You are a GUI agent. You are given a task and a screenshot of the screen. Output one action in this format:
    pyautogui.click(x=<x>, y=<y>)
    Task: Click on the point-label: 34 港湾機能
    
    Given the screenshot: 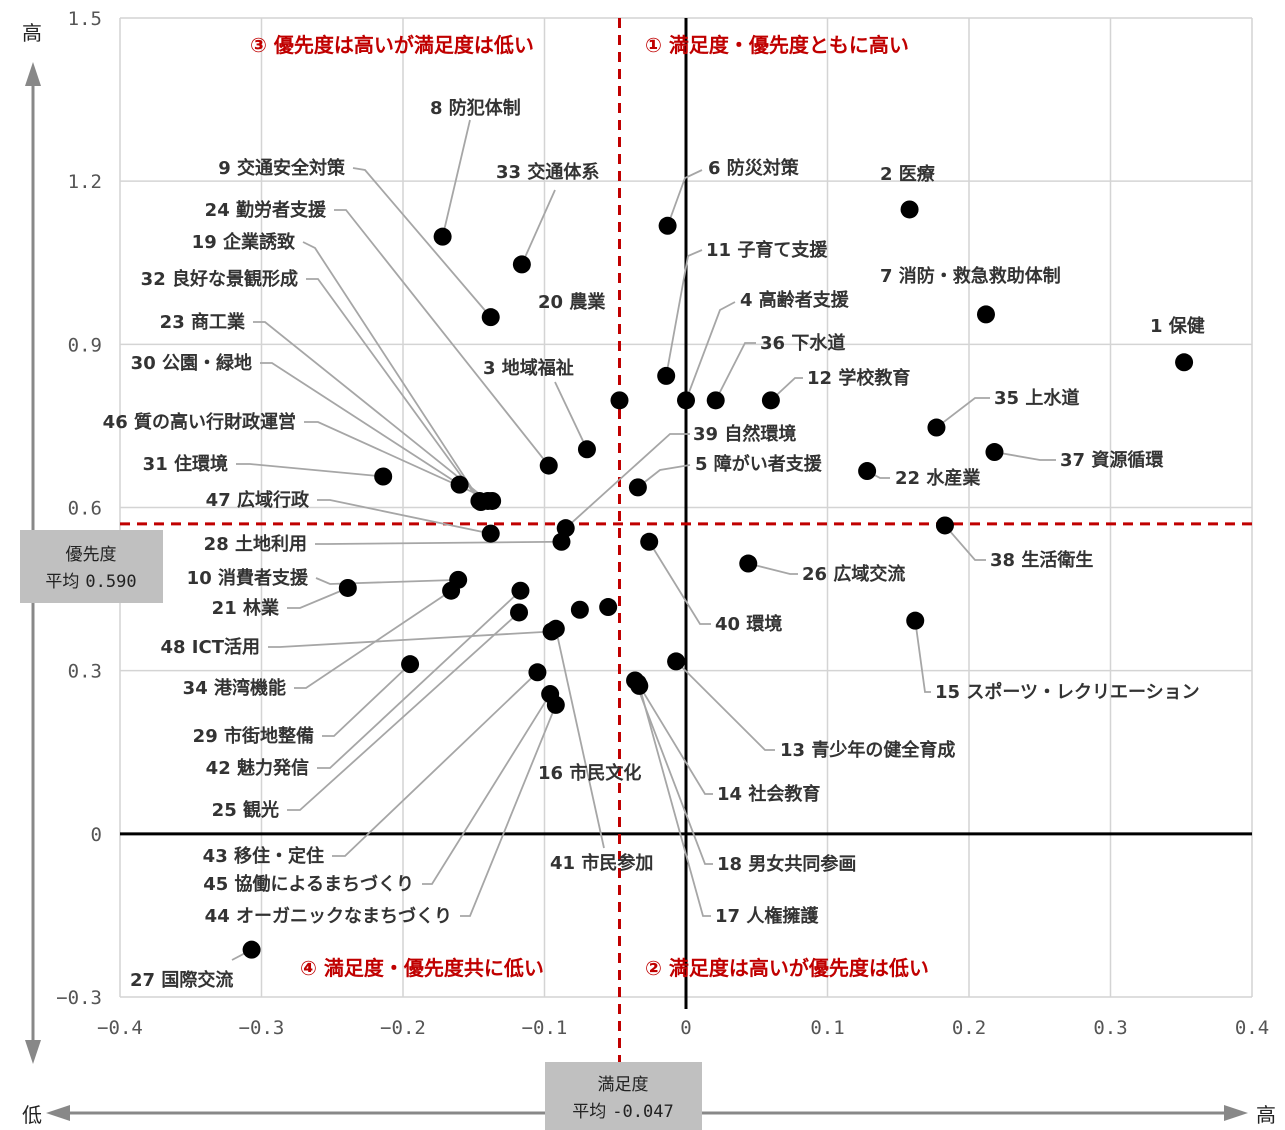 What is the action you would take?
    pyautogui.click(x=234, y=688)
    